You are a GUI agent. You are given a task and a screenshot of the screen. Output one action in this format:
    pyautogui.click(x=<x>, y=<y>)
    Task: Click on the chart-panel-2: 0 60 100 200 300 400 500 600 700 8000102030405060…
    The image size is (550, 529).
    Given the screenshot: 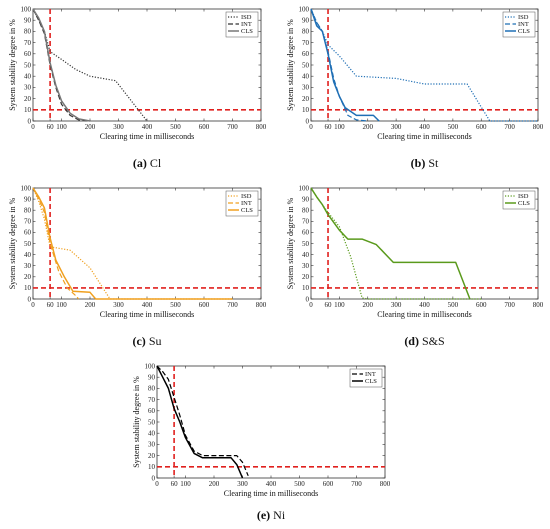 What is the action you would take?
    pyautogui.click(x=415, y=87)
    